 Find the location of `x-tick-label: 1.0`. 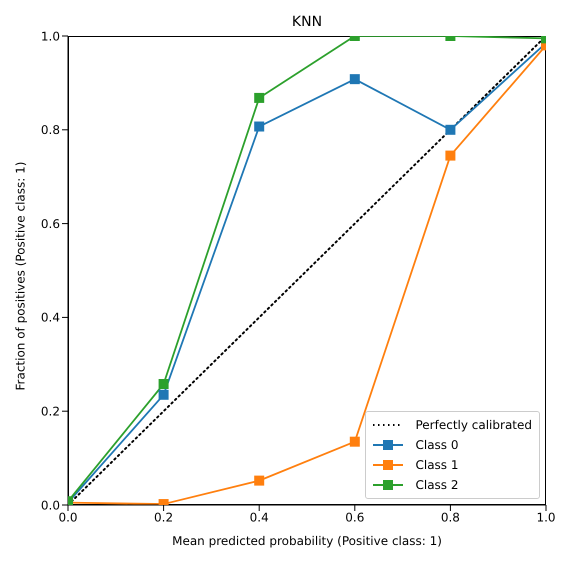

x-tick-label: 1.0 is located at coordinates (546, 517).